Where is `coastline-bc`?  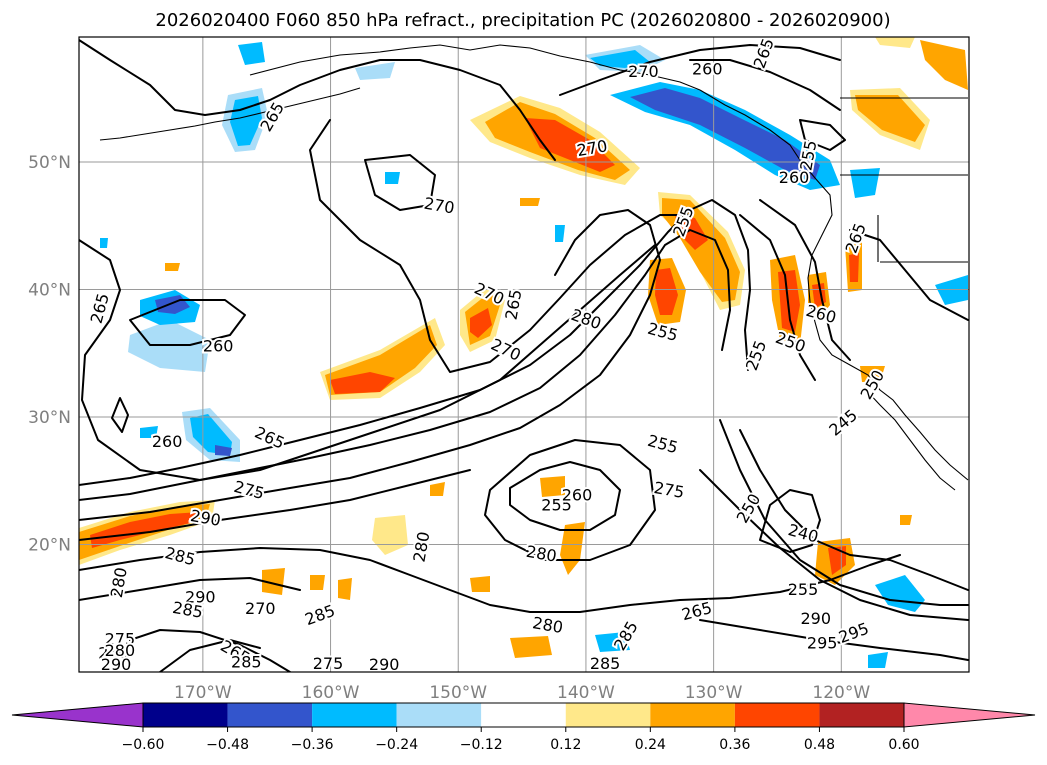 coastline-bc is located at coordinates (834, 285).